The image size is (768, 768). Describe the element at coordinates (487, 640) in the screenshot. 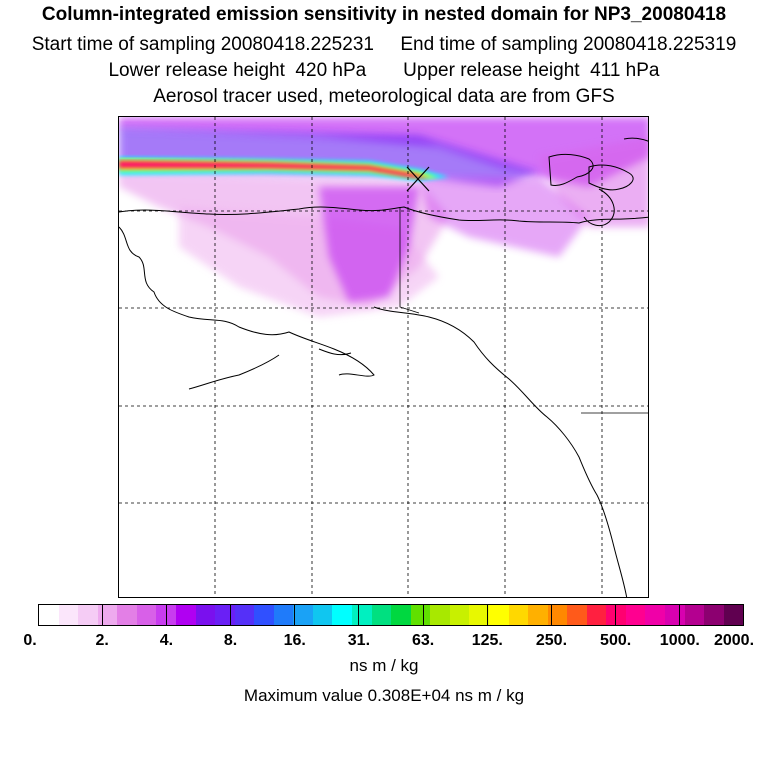

I see `colorbar-label: 125.` at that location.